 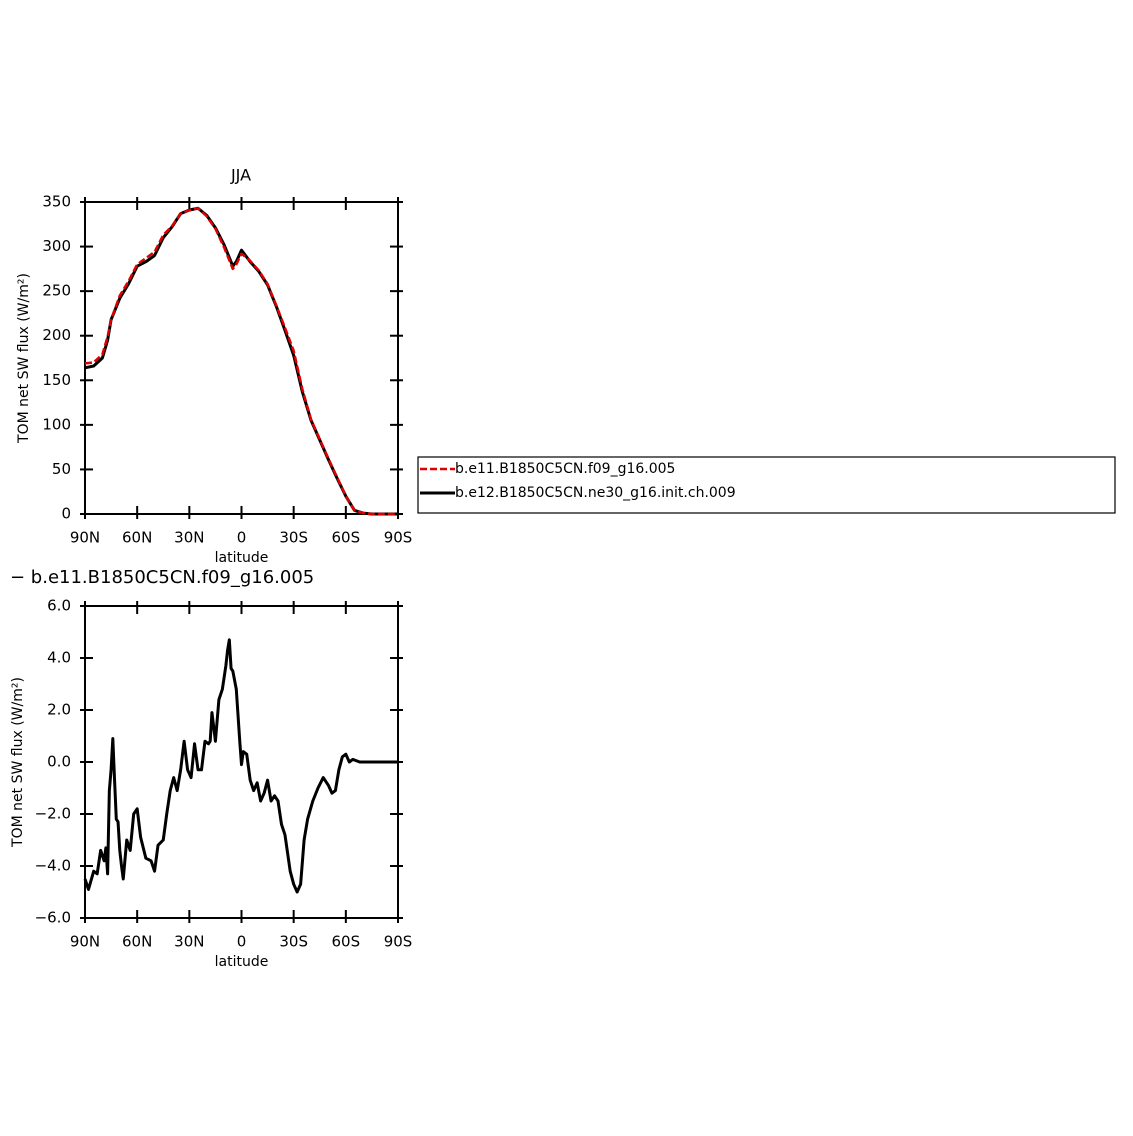 I want to click on y-tick-label: −6.0, so click(x=53, y=918).